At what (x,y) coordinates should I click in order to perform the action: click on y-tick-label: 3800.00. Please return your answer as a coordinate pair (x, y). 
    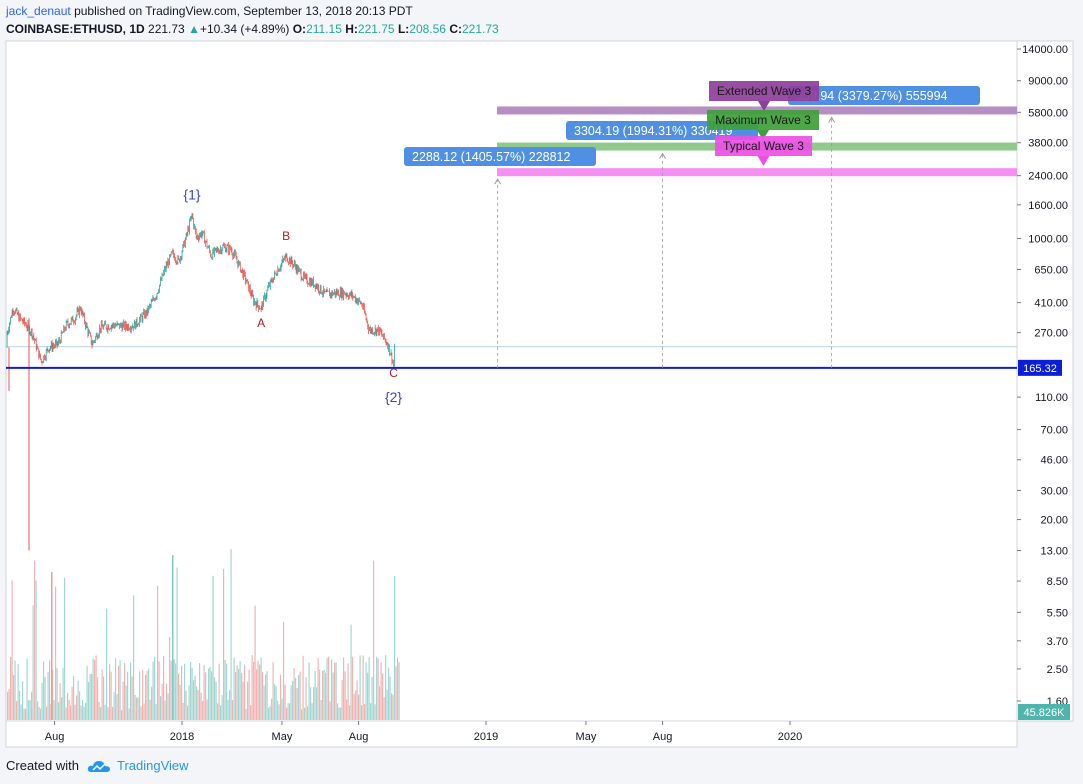
    Looking at the image, I should click on (1048, 144).